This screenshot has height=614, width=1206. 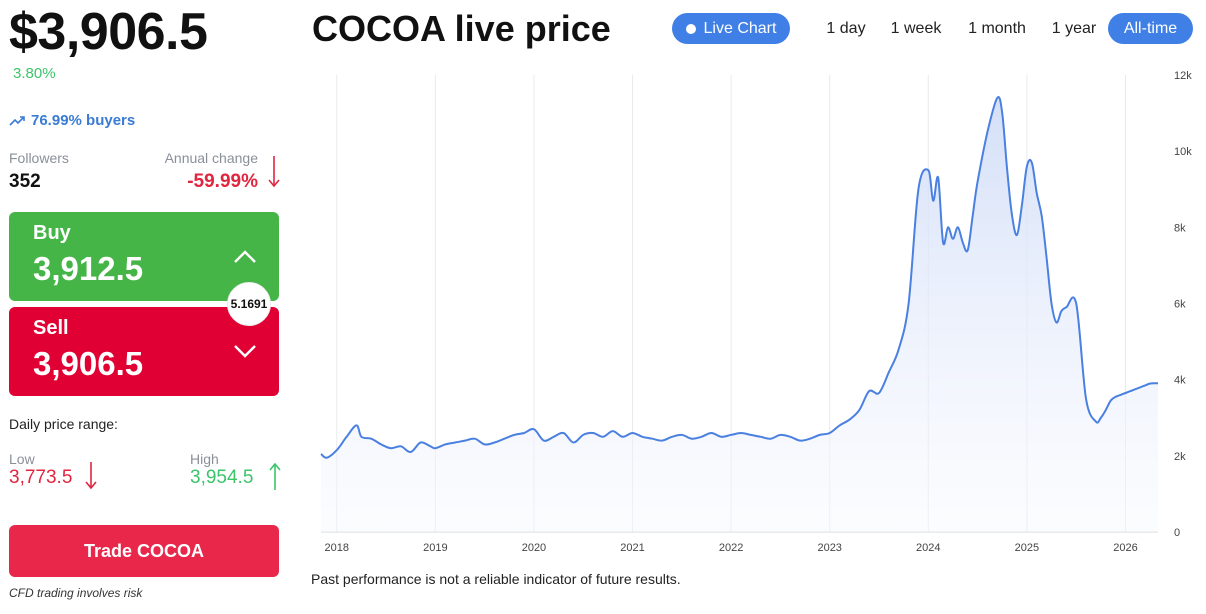 I want to click on y-tick-label: 4k, so click(x=1180, y=381).